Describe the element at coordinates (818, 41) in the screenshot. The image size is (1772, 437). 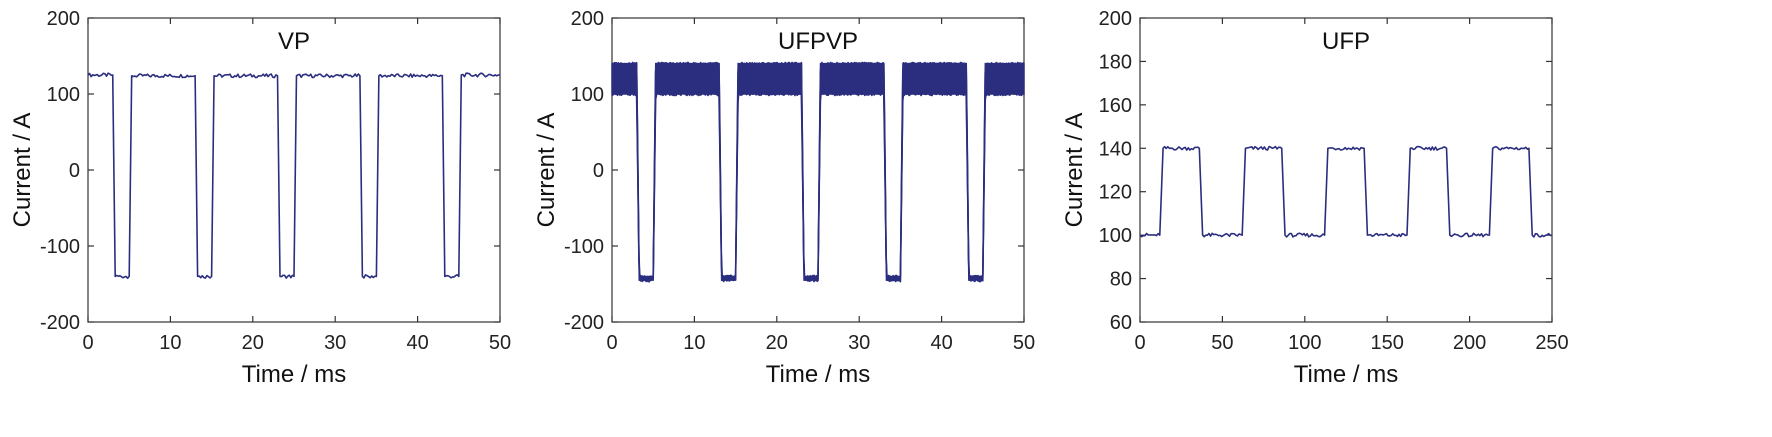
I see `panel-title: UFPVP` at that location.